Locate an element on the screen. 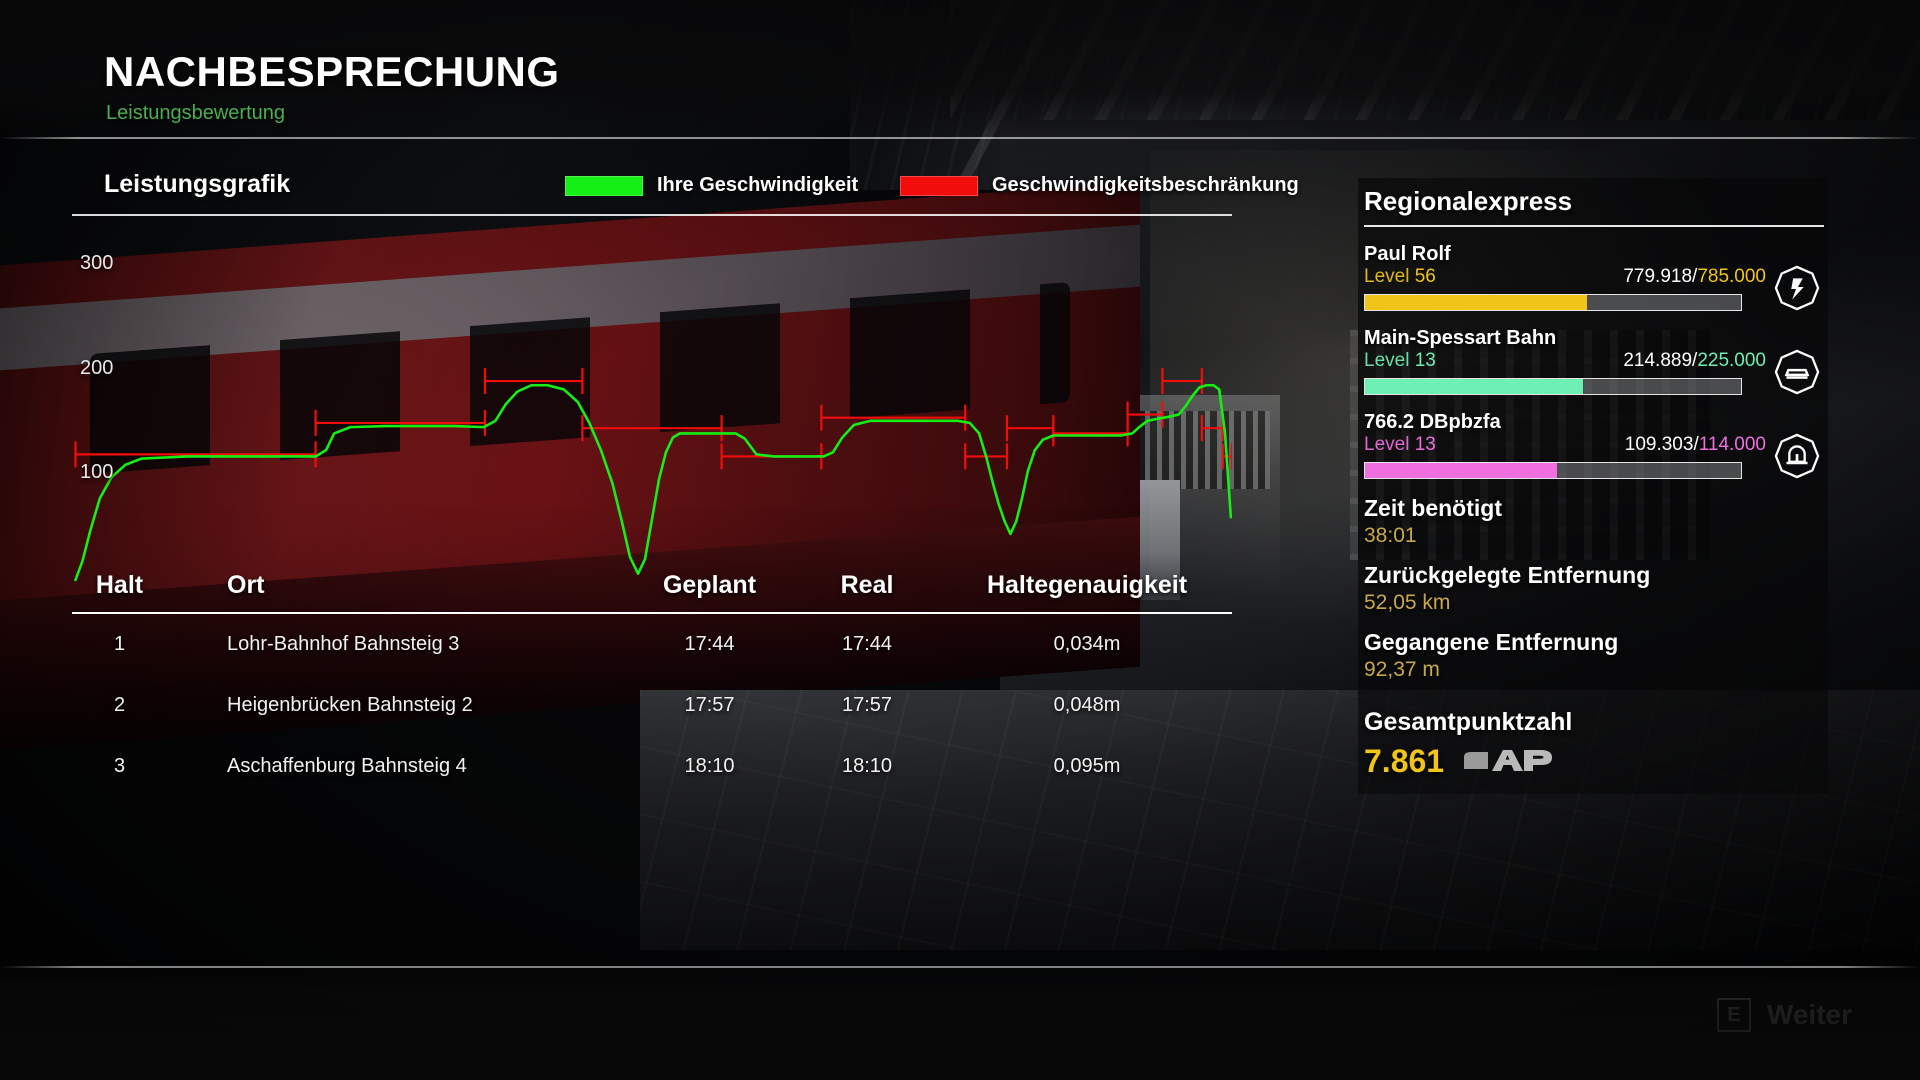 The image size is (1920, 1080). xp-loco-current: 109.303 is located at coordinates (1659, 444).